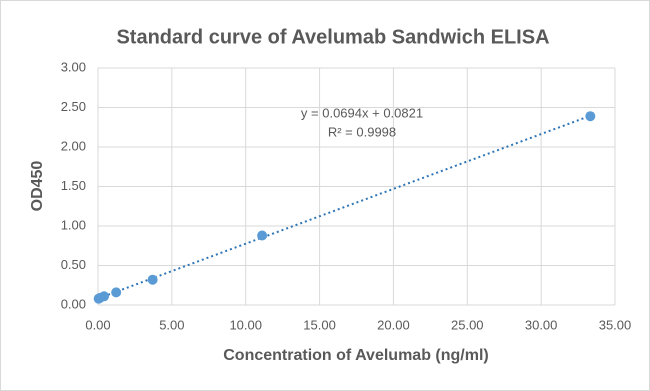  Describe the element at coordinates (97, 324) in the screenshot. I see `x-tick-label: 0.00` at that location.